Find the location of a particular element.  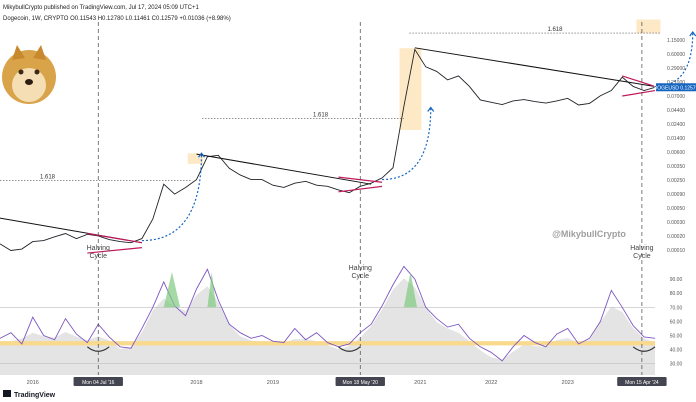

rsi-y-tick-label: 80.00 is located at coordinates (676, 294).